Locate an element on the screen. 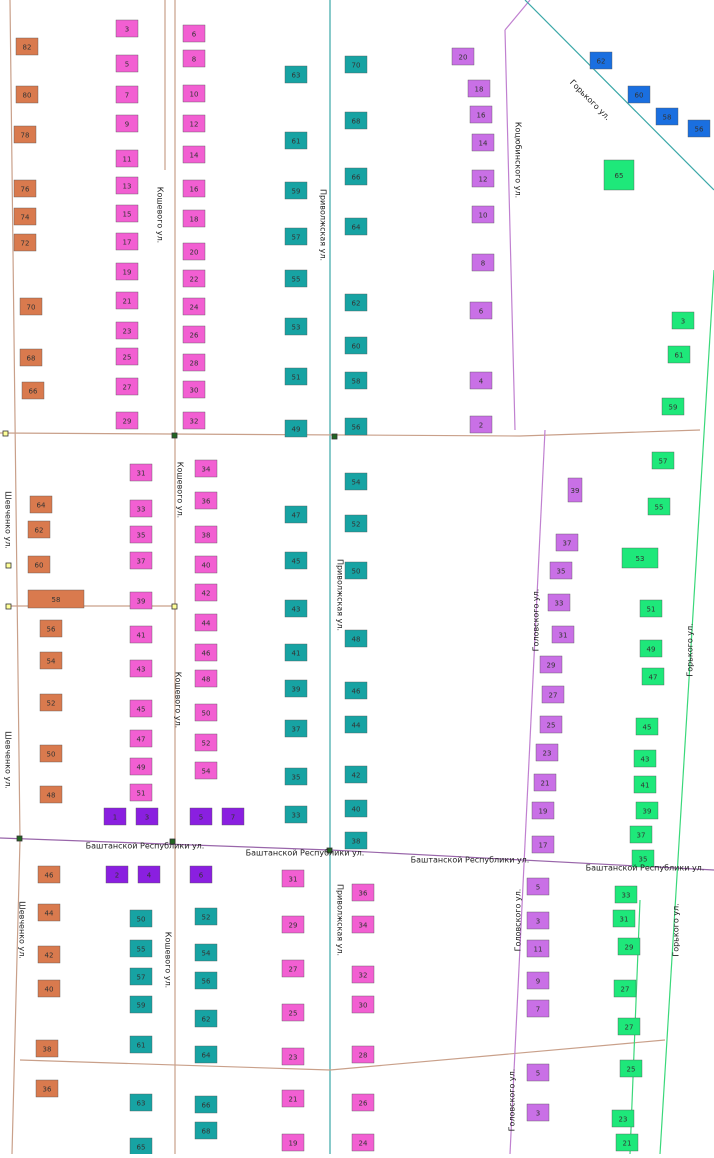 The width and height of the screenshot is (714, 1158). house: 82 is located at coordinates (27, 46).